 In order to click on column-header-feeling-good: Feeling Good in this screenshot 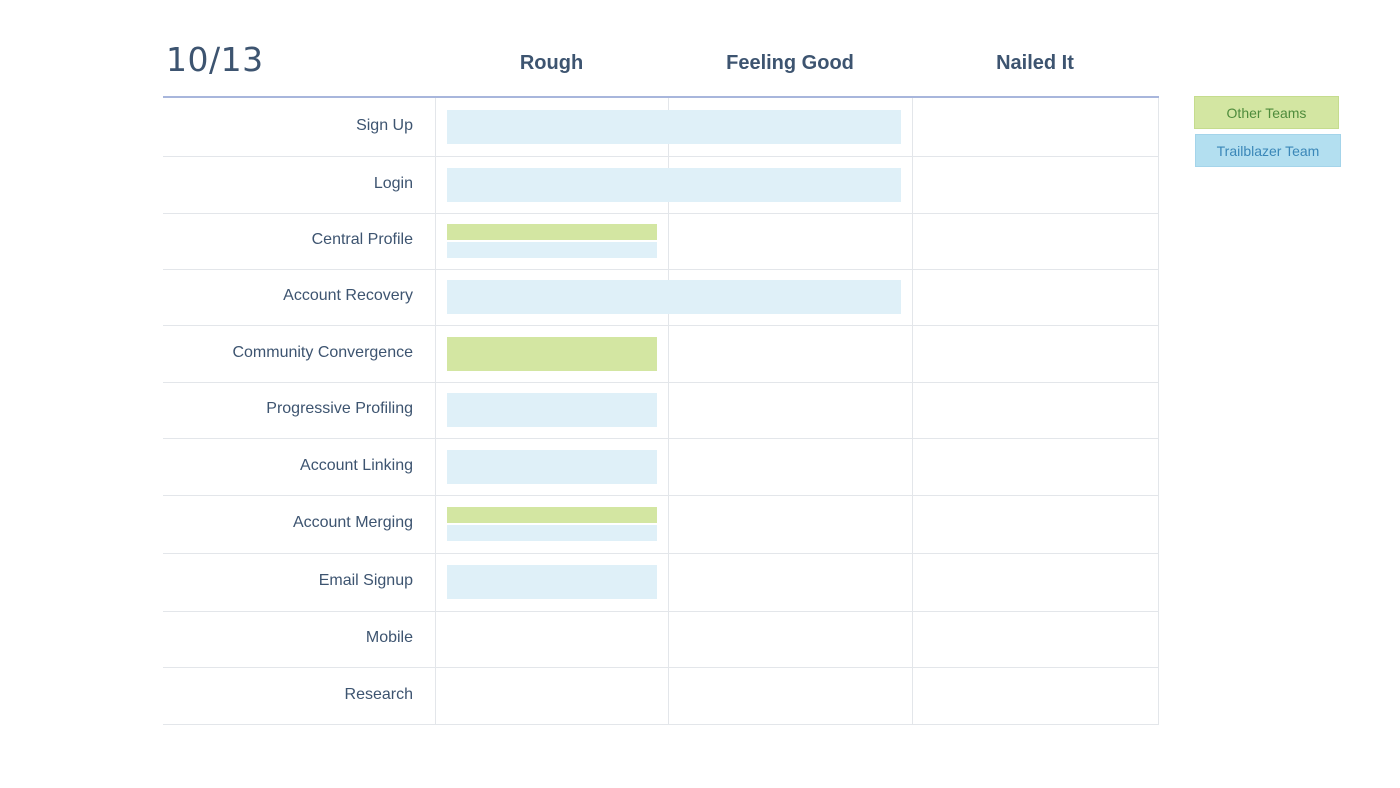, I will do `click(790, 63)`.